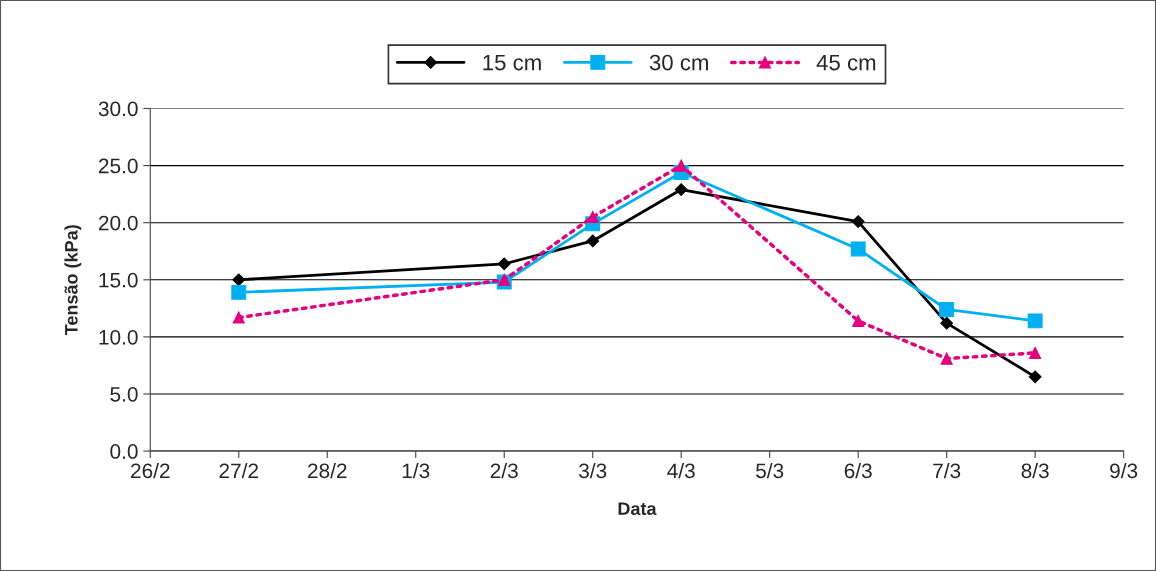 The width and height of the screenshot is (1156, 571). What do you see at coordinates (416, 470) in the screenshot?
I see `x-tick-label: 1/3` at bounding box center [416, 470].